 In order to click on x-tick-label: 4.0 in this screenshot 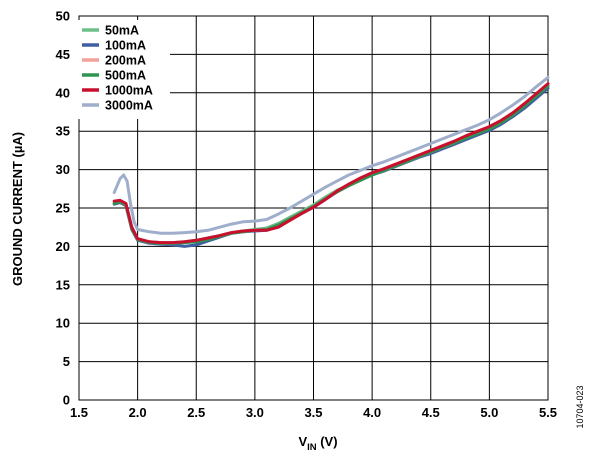, I will do `click(372, 412)`.